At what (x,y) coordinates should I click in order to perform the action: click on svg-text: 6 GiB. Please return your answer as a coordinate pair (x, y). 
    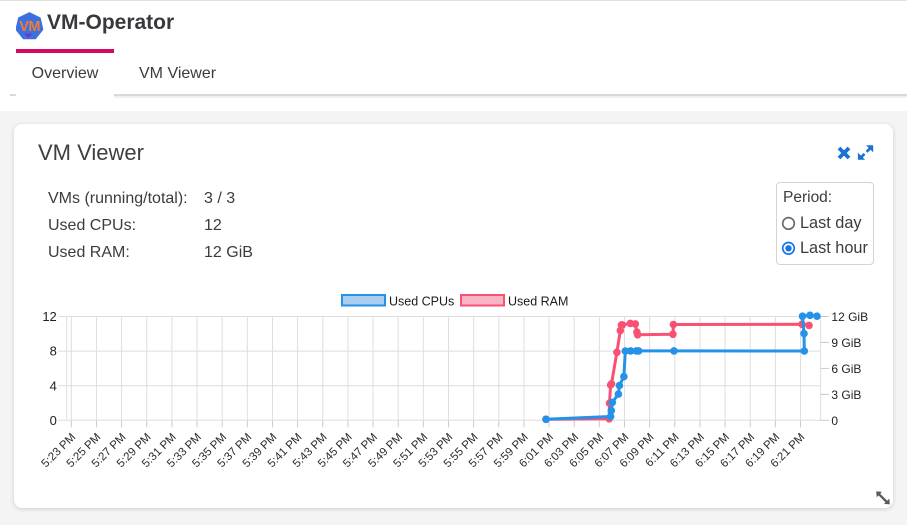
    Looking at the image, I should click on (846, 369).